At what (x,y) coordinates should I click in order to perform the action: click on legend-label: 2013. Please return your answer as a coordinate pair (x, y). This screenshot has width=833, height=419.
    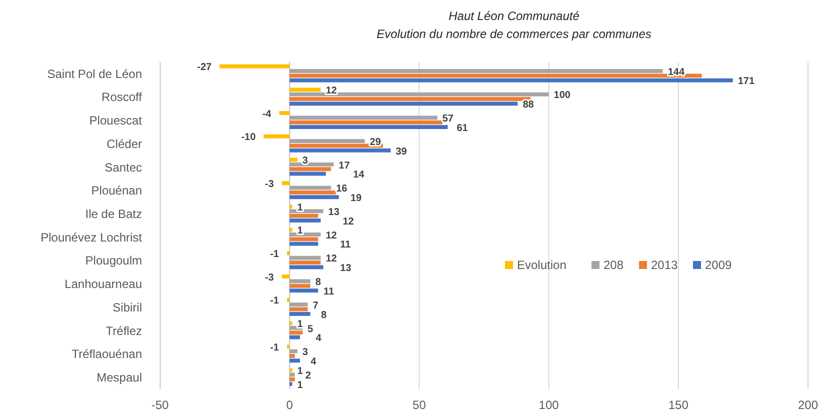
    Looking at the image, I should click on (664, 265).